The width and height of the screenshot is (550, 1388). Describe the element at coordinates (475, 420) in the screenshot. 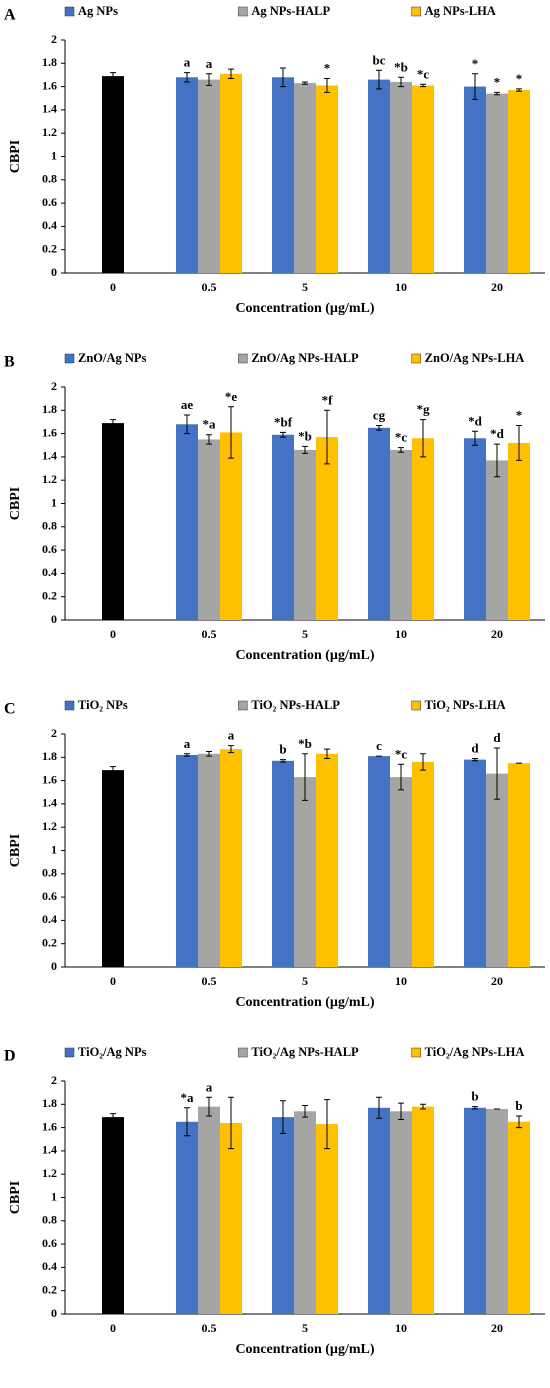

I see `significance-label: *d` at that location.